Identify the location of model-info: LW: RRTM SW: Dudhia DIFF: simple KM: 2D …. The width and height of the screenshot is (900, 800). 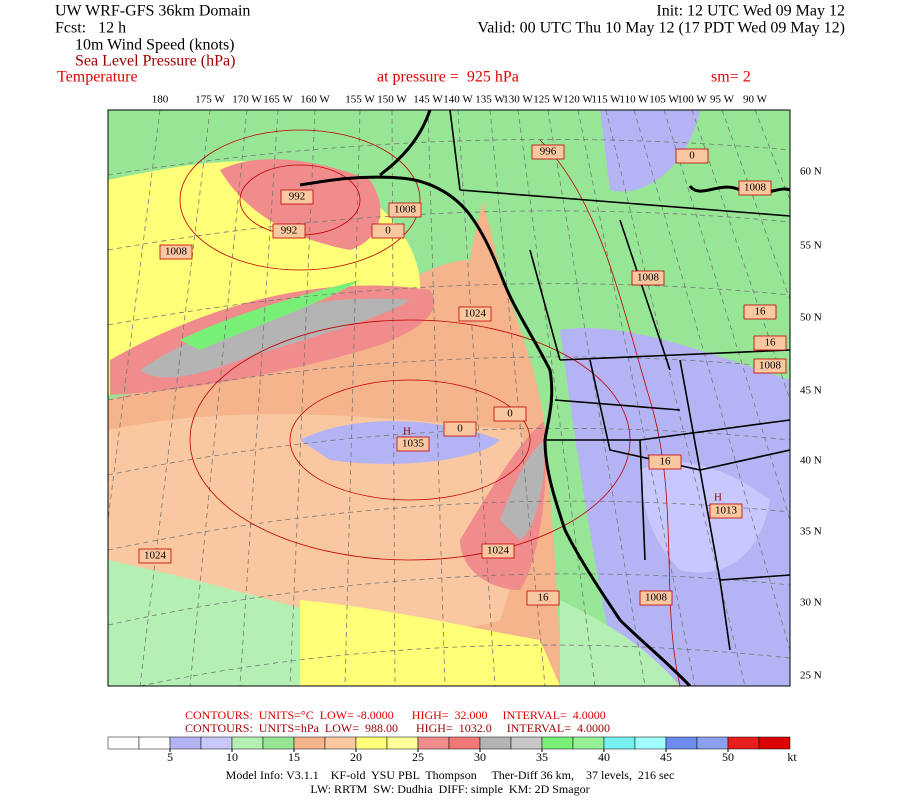
(449, 789).